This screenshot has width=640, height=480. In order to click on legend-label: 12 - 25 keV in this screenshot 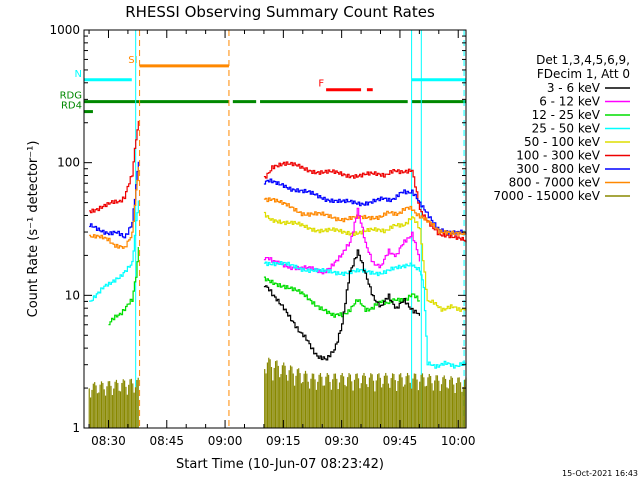, I will do `click(566, 115)`.